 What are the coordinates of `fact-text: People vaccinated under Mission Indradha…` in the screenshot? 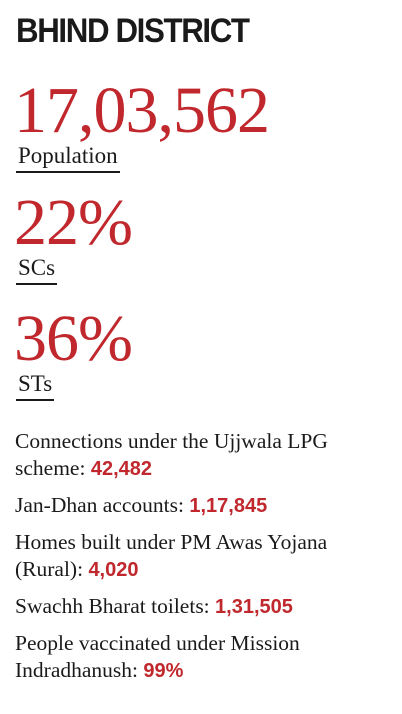 It's located at (157, 656).